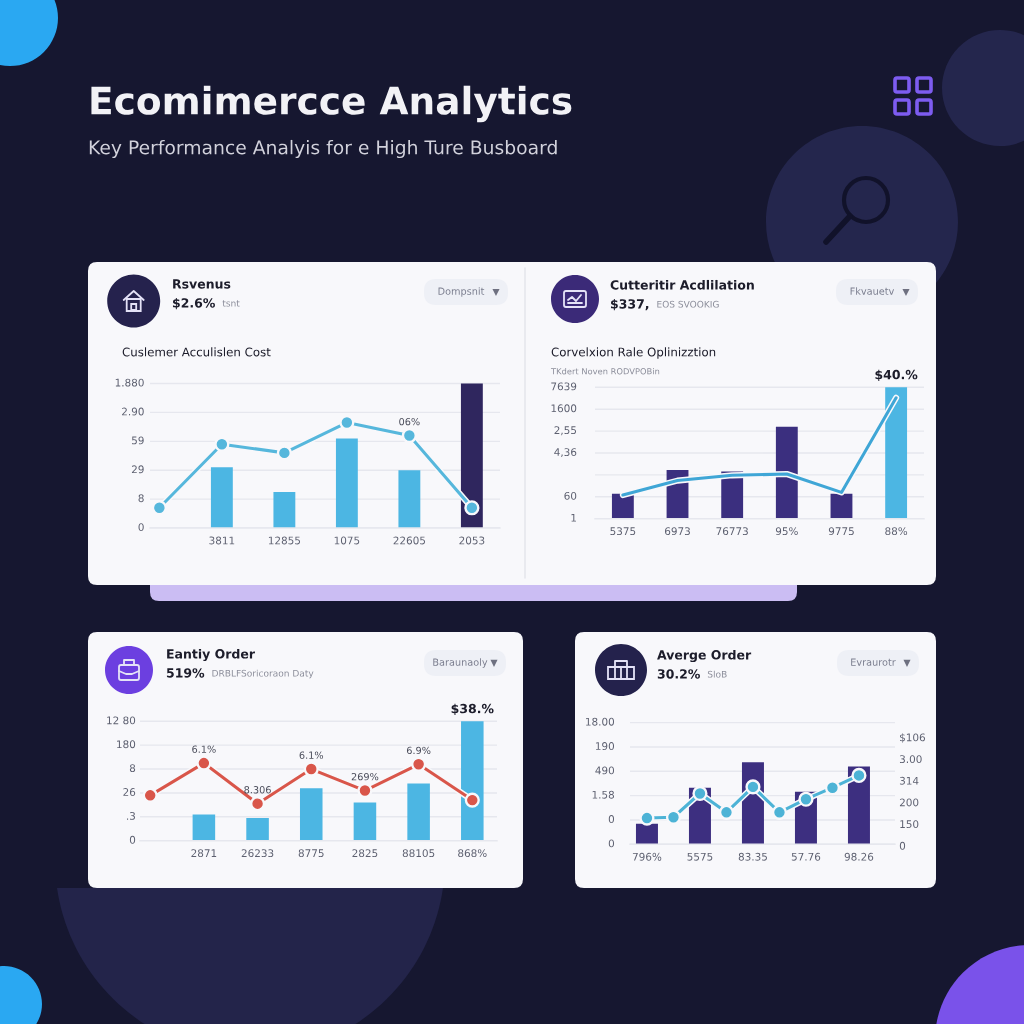 The width and height of the screenshot is (1024, 1024). What do you see at coordinates (204, 853) in the screenshot?
I see `x-tick-label: 2871` at bounding box center [204, 853].